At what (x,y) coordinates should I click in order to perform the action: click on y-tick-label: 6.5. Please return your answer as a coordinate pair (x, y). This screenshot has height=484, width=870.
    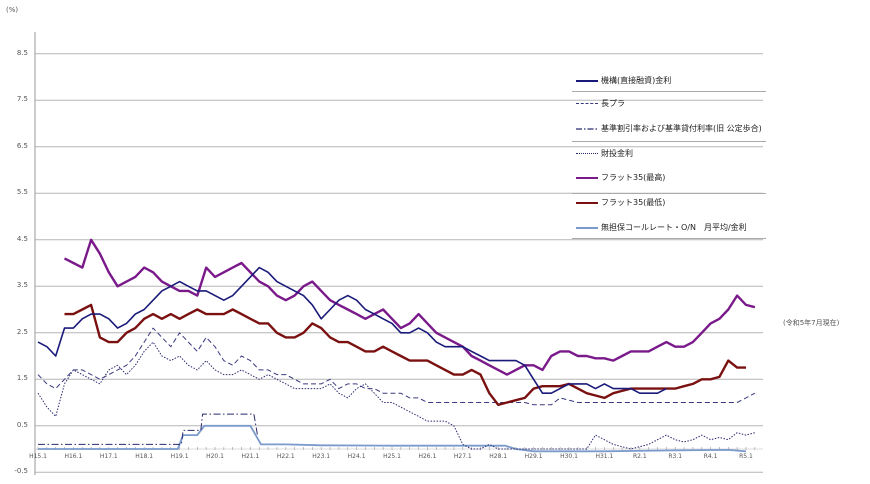
    Looking at the image, I should click on (22, 145).